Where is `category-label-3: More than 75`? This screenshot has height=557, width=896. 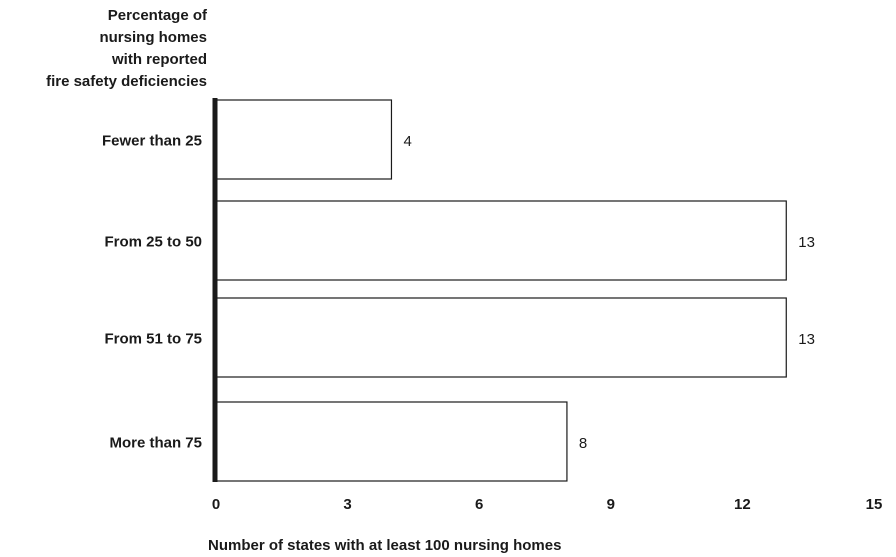
category-label-3: More than 75 is located at coordinates (155, 443).